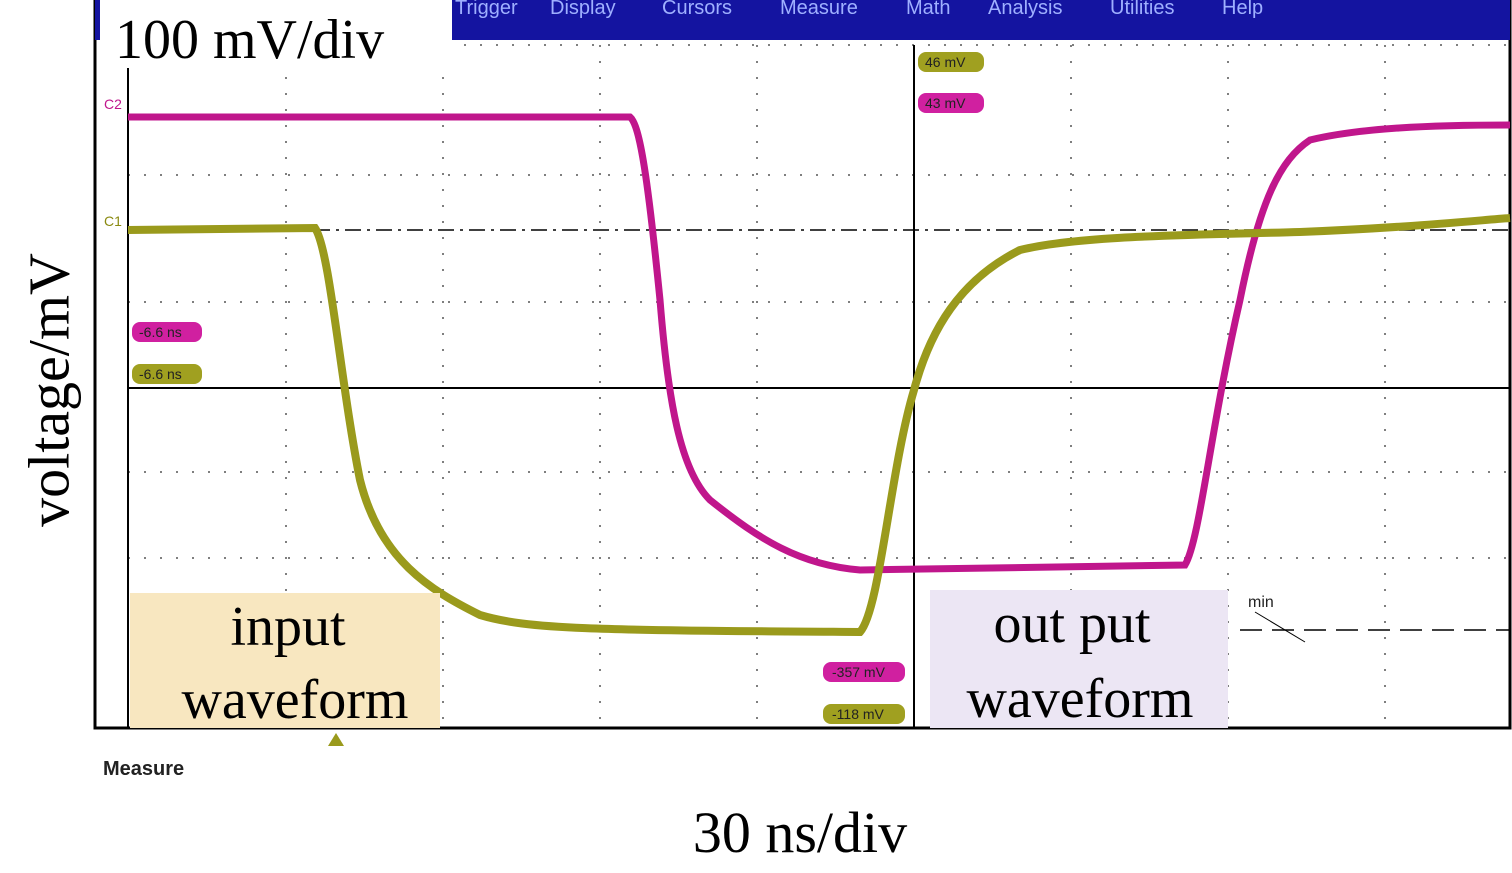 The width and height of the screenshot is (1512, 873). What do you see at coordinates (285, 660) in the screenshot?
I see `input-label-box` at bounding box center [285, 660].